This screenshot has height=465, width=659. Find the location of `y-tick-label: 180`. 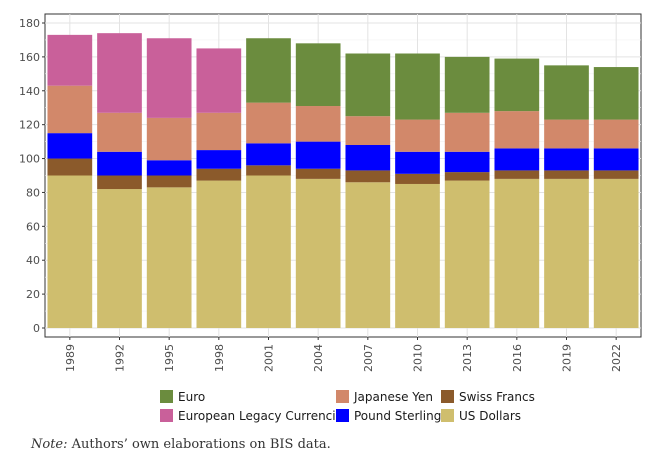

y-tick-label: 180 is located at coordinates (29, 23).